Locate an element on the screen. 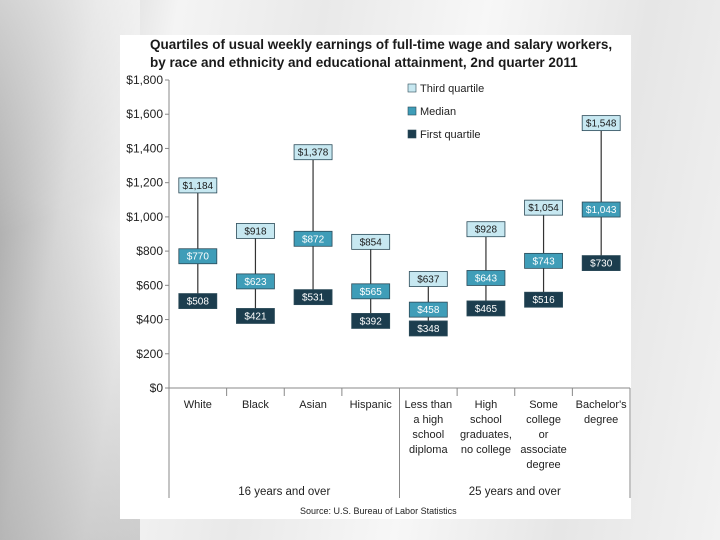 This screenshot has width=720, height=540. median-label: $770 is located at coordinates (198, 256).